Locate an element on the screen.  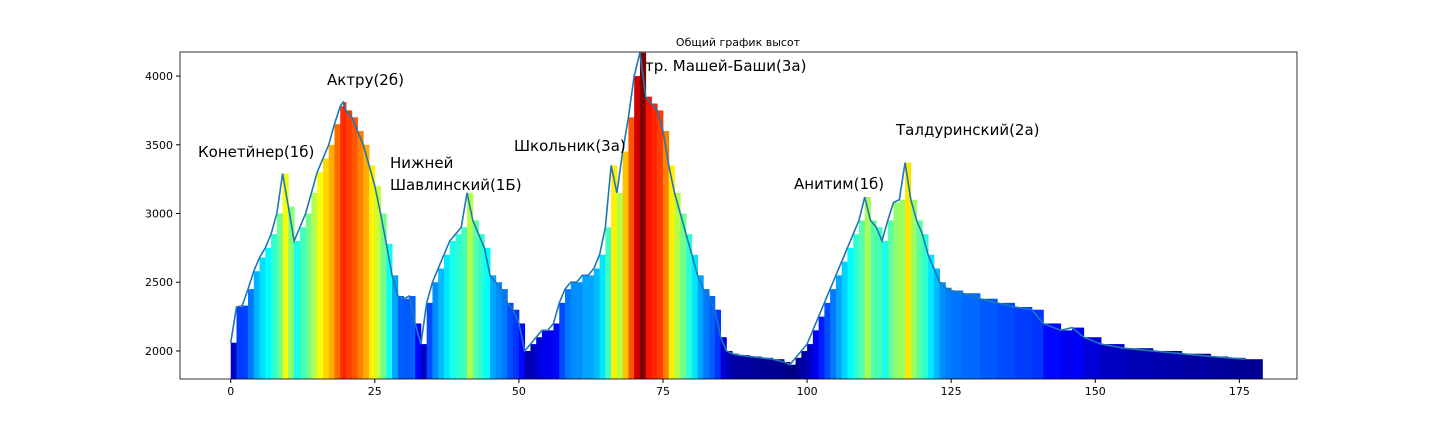
x-tick-label: 0 is located at coordinates (230, 391).